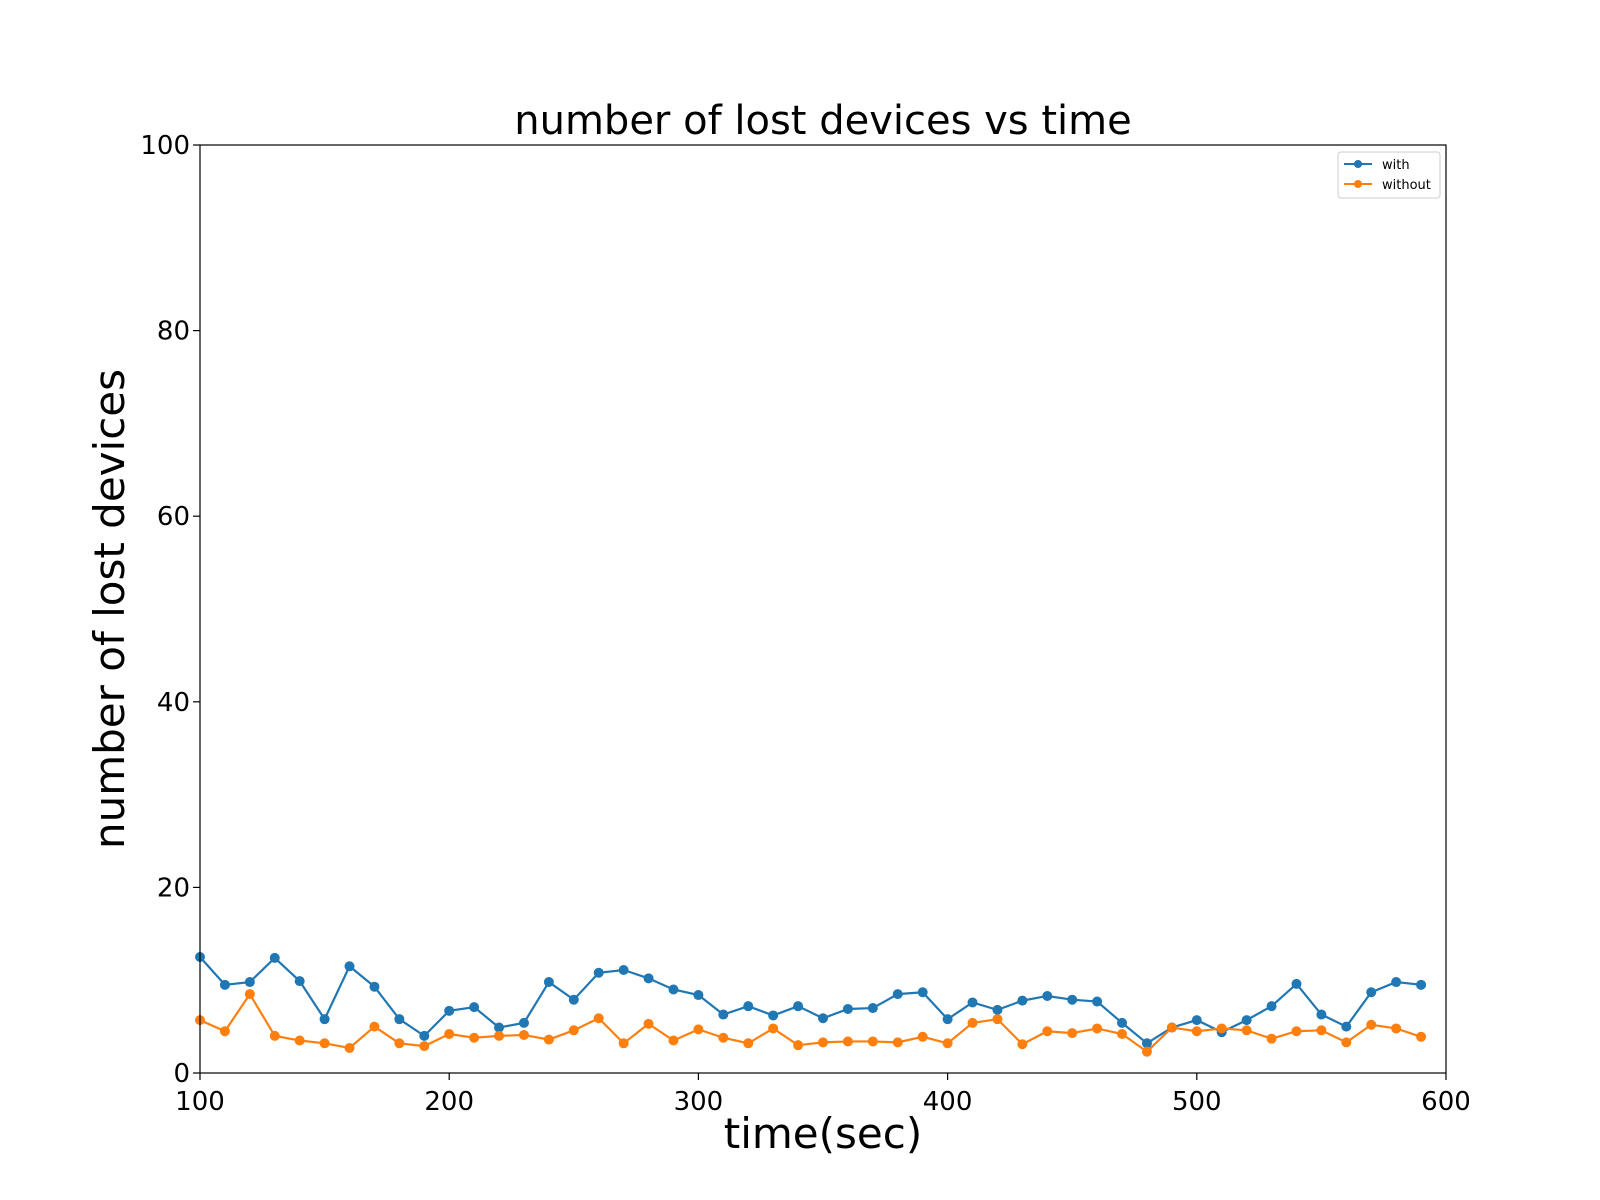 This screenshot has height=1200, width=1600. Describe the element at coordinates (1406, 185) in the screenshot. I see `legend-label-without: without` at that location.